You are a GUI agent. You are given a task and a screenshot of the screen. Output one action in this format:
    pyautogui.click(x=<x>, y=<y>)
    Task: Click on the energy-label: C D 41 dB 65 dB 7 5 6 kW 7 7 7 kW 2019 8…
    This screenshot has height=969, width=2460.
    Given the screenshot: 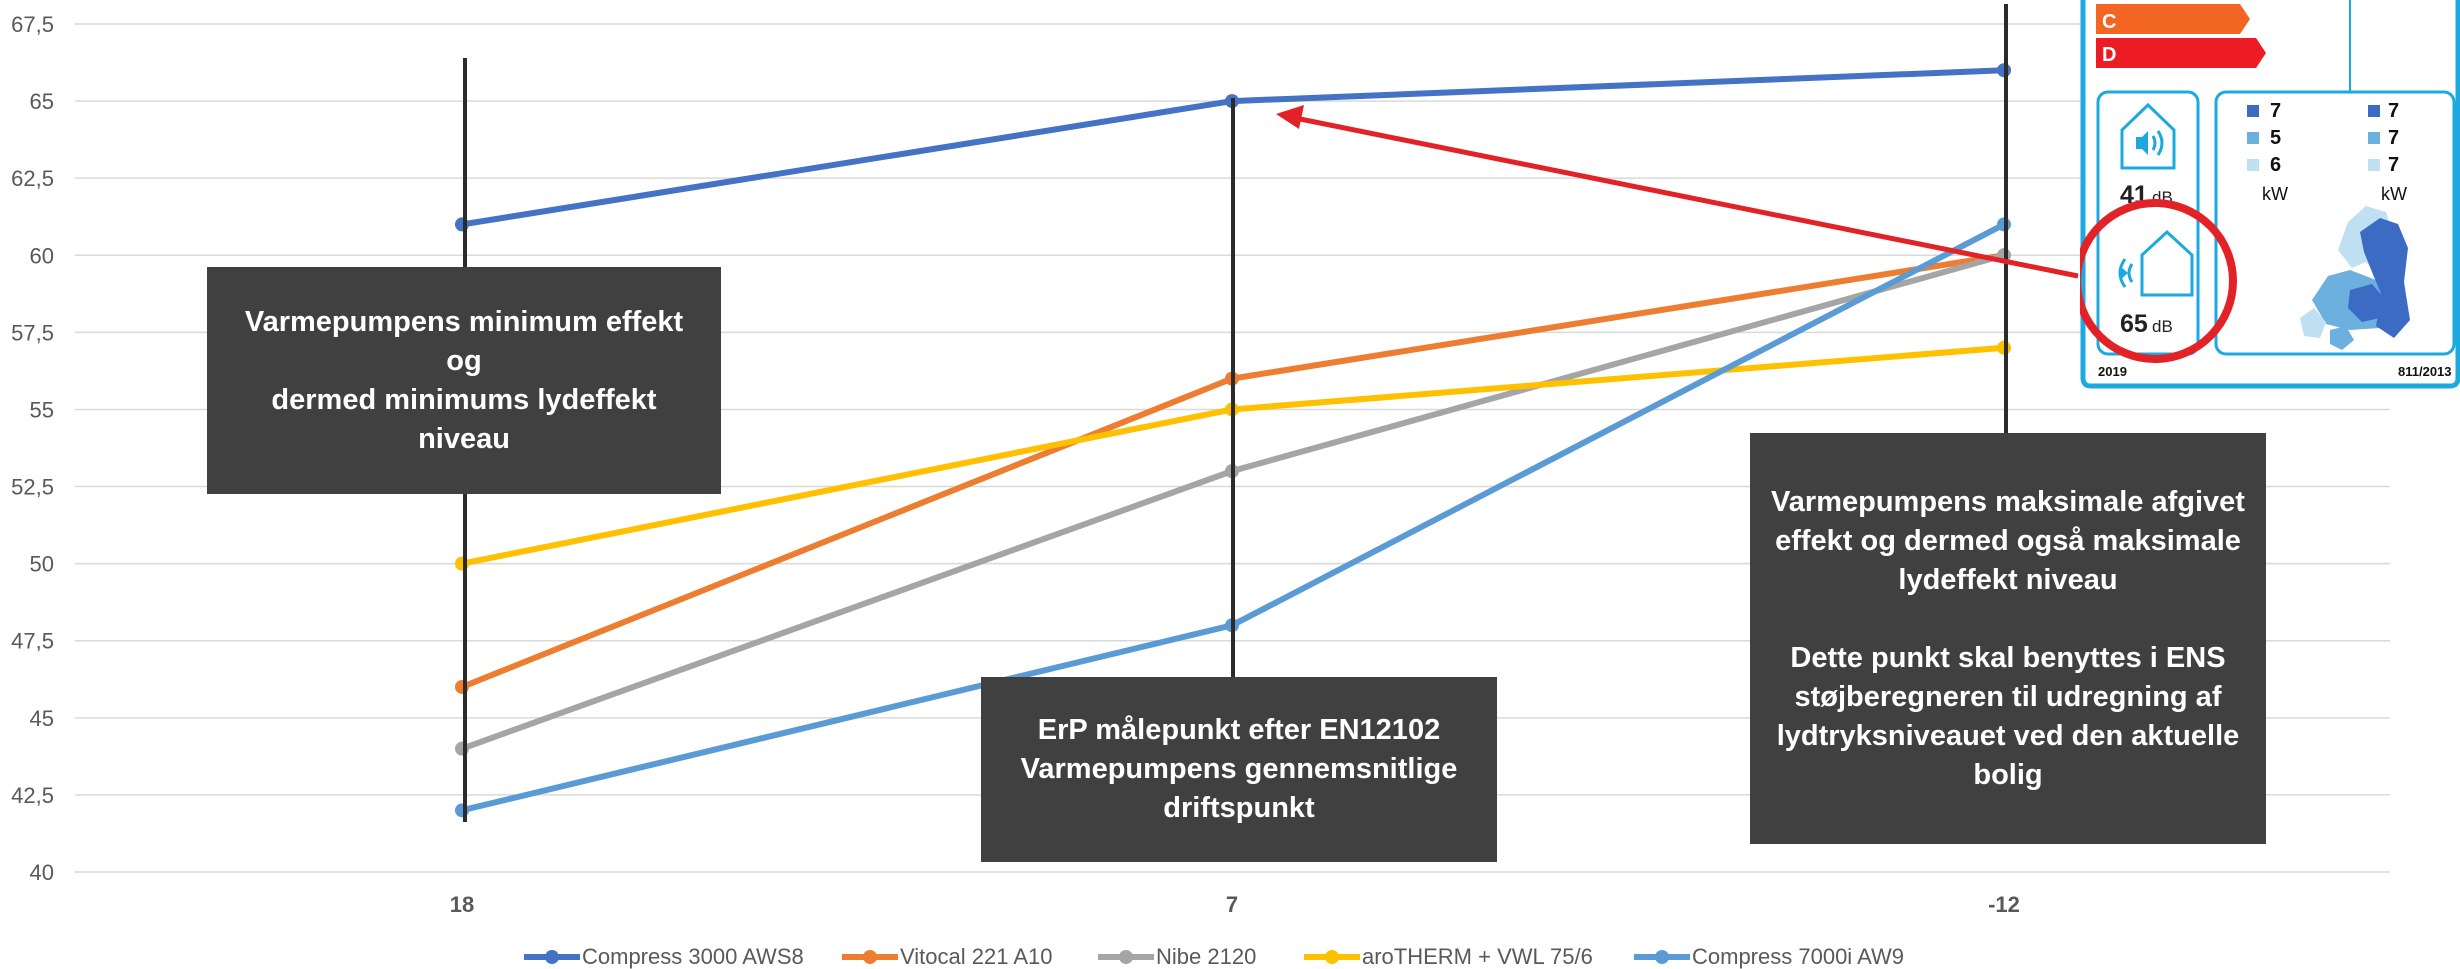 What is the action you would take?
    pyautogui.click(x=2270, y=194)
    